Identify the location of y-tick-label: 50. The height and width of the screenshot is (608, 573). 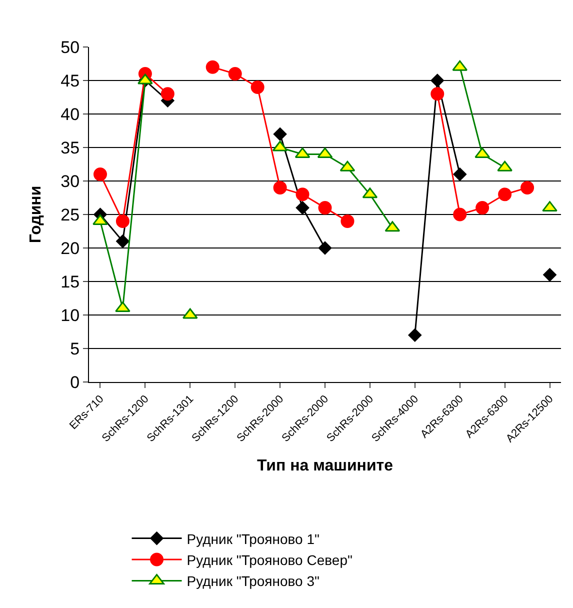
(70, 47).